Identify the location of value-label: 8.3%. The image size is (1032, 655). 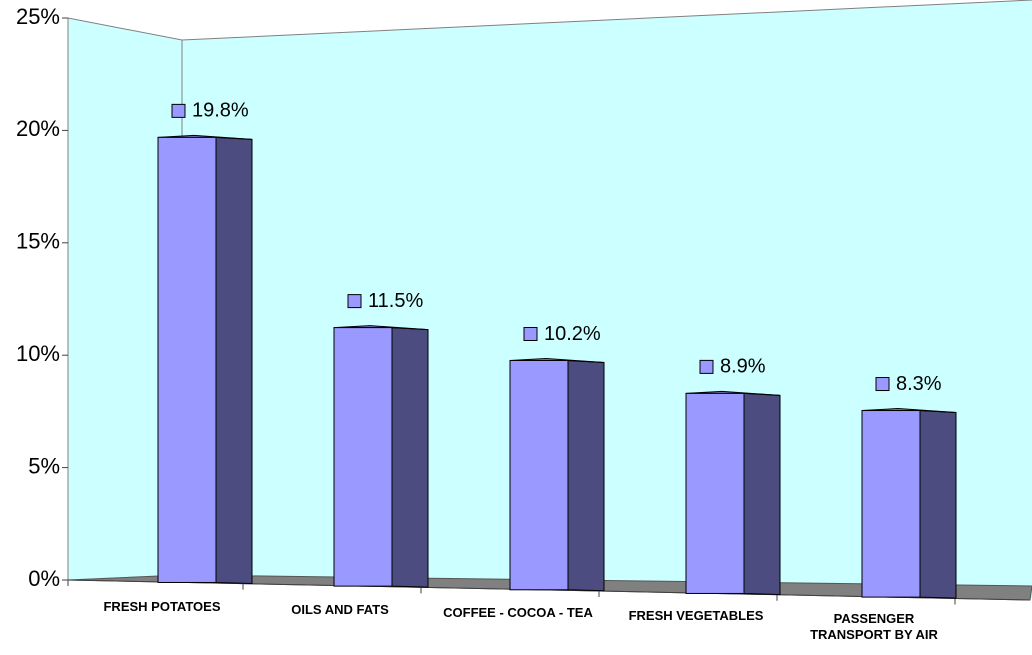
(919, 384).